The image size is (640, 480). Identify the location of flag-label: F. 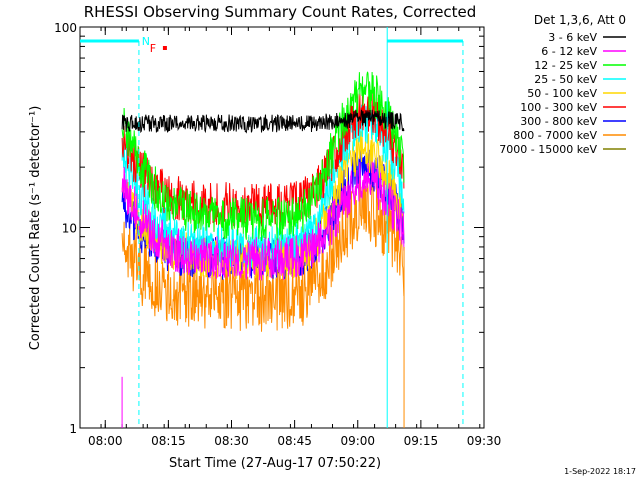
(153, 48).